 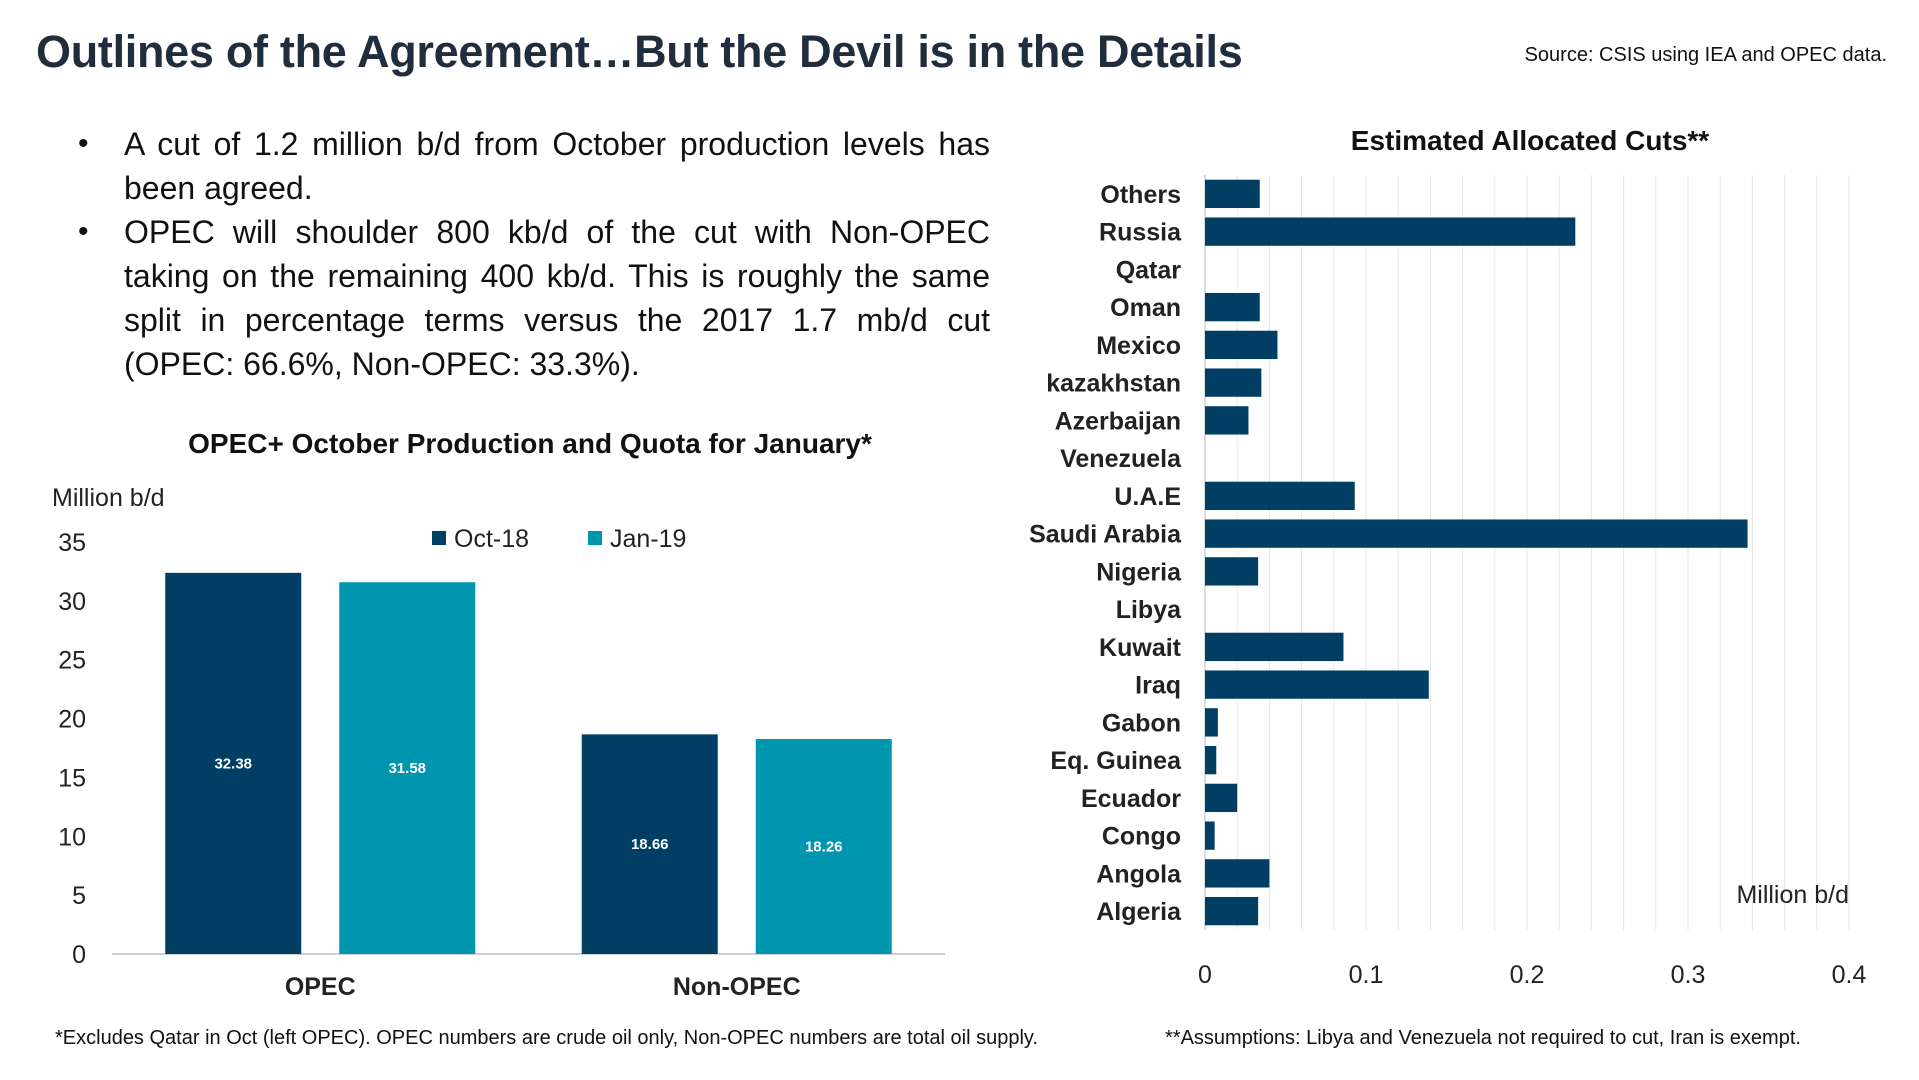 I want to click on right-category-label: Saudi Arabia, so click(x=1105, y=535).